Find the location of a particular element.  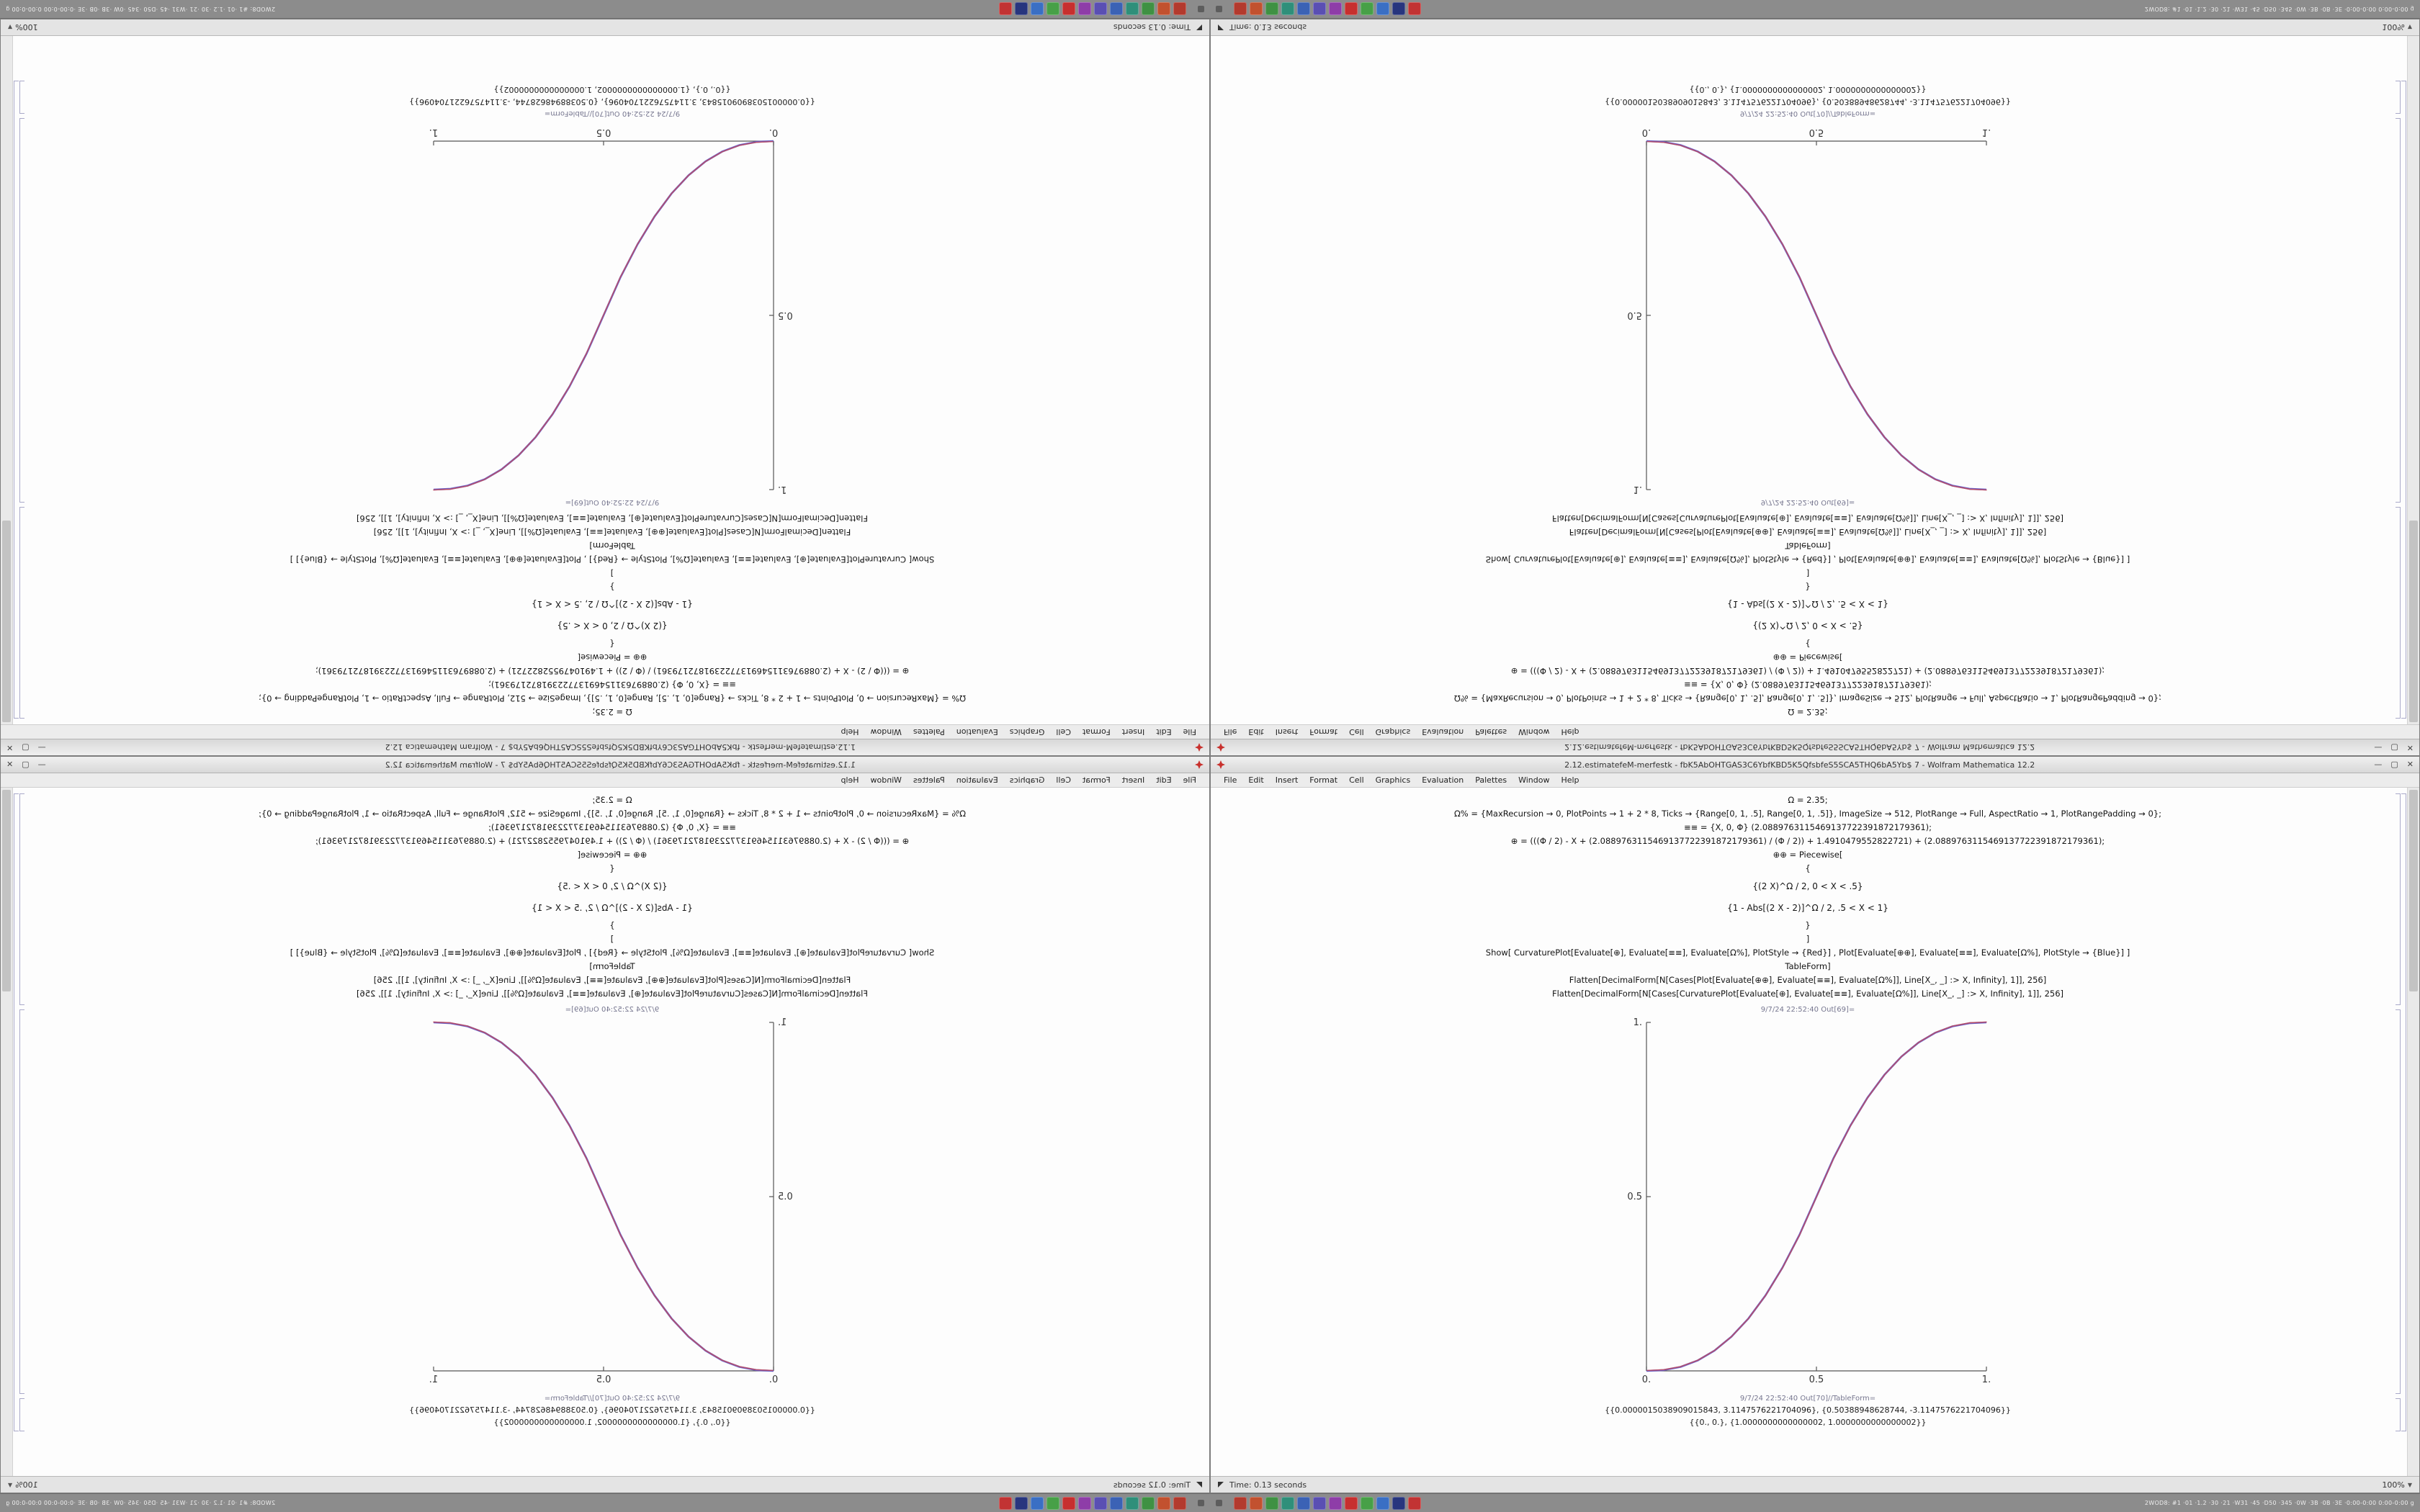

input-cell-line: ] is located at coordinates (612, 573).